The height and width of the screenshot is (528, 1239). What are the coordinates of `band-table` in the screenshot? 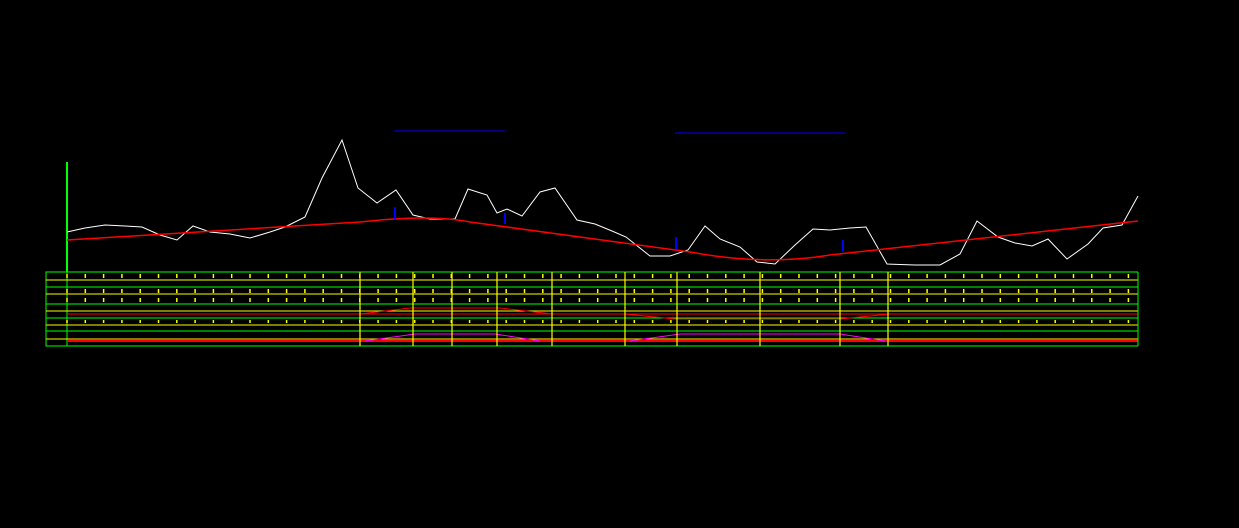 It's located at (592, 309).